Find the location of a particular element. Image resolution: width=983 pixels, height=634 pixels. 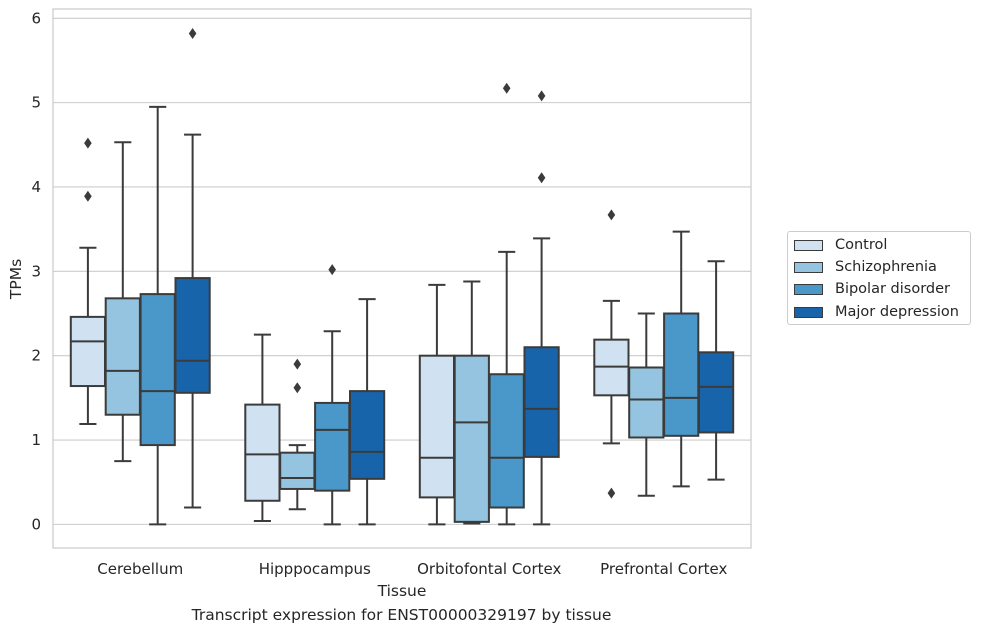

box-schizophrenia-orbitofontal-cortex is located at coordinates (471, 402).